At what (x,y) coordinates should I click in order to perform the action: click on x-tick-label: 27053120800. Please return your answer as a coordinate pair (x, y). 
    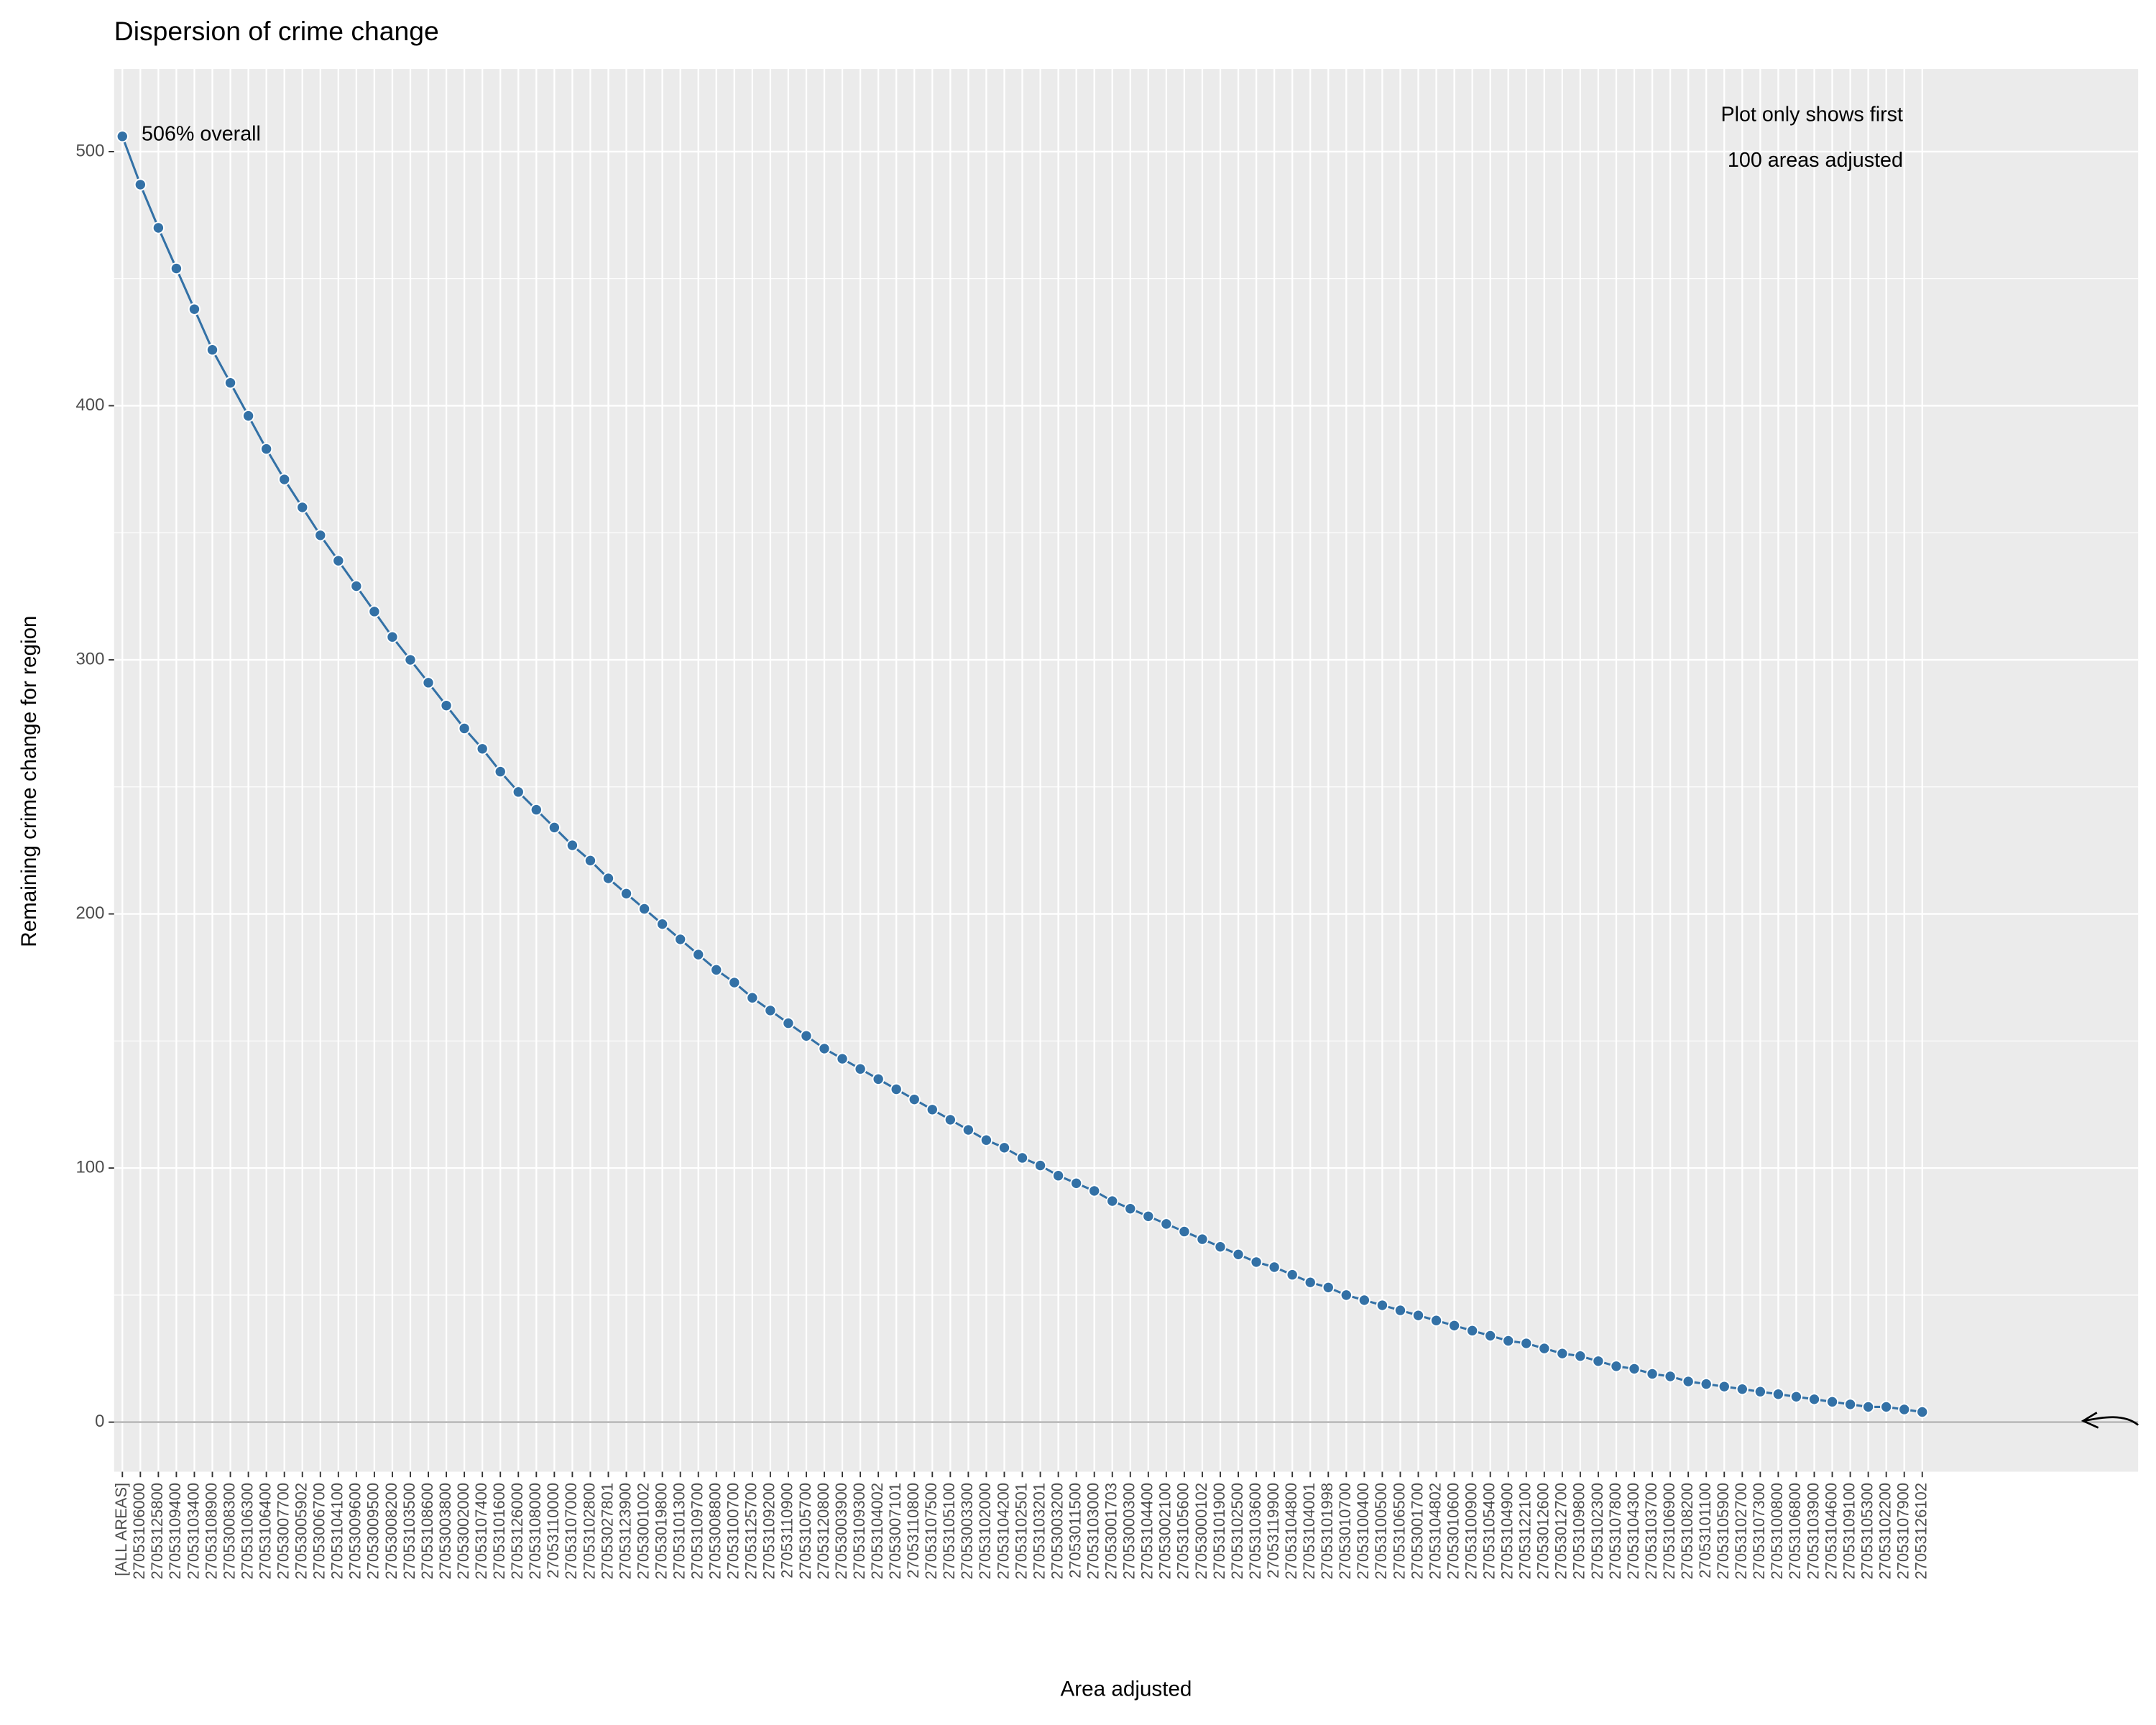
    Looking at the image, I should click on (823, 1531).